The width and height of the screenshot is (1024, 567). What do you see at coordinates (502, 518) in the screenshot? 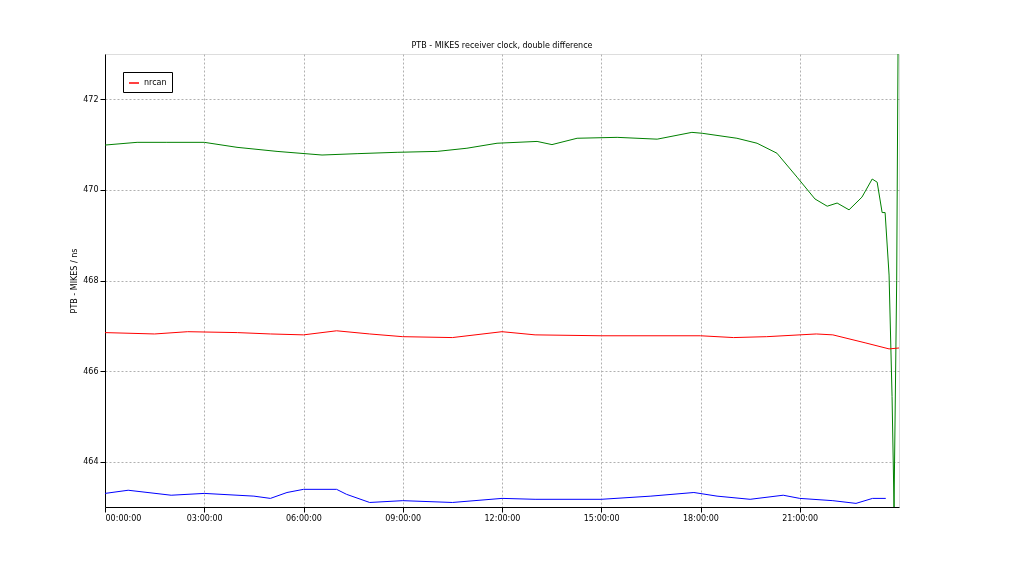
I see `x-tick-label: 12:00:00` at bounding box center [502, 518].